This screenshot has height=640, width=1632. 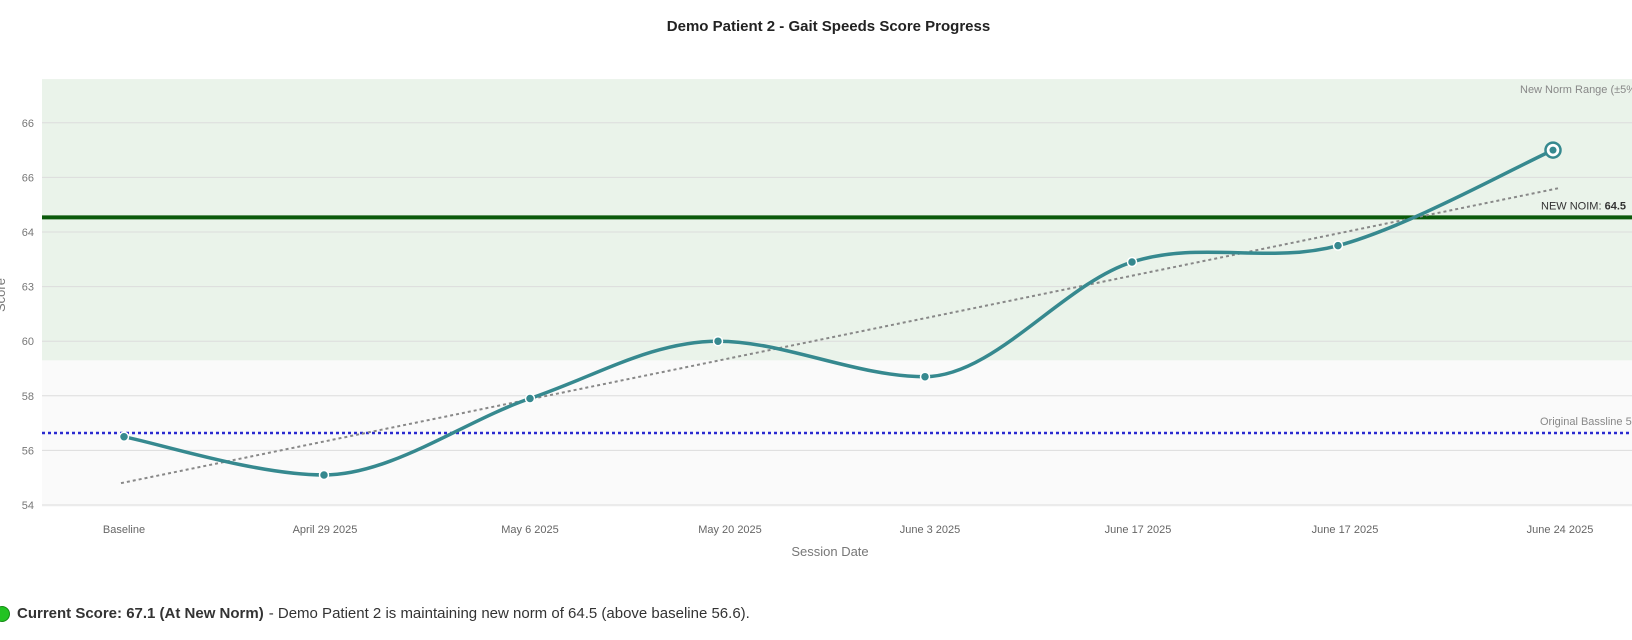 What do you see at coordinates (1560, 530) in the screenshot?
I see `x-tick-label: June 24 2025` at bounding box center [1560, 530].